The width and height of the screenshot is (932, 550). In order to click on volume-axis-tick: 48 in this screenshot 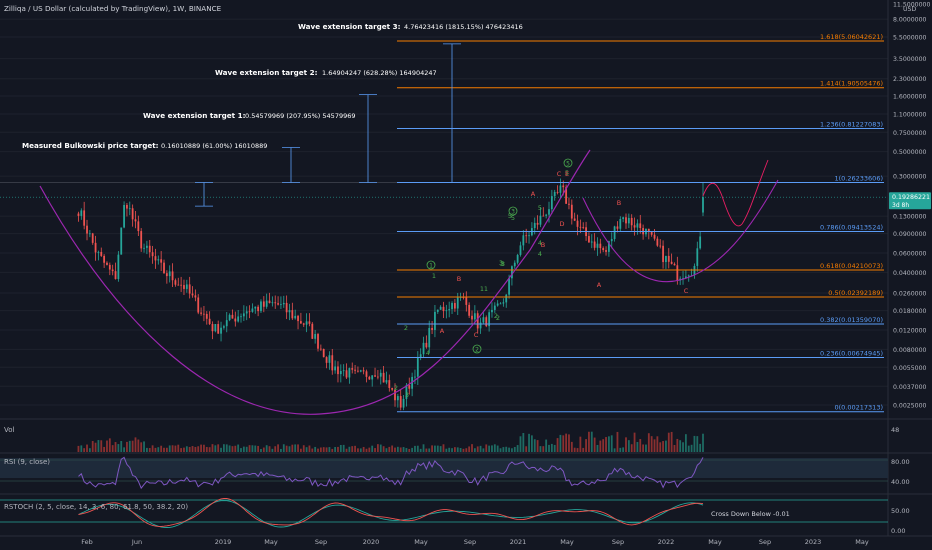, I will do `click(895, 430)`.